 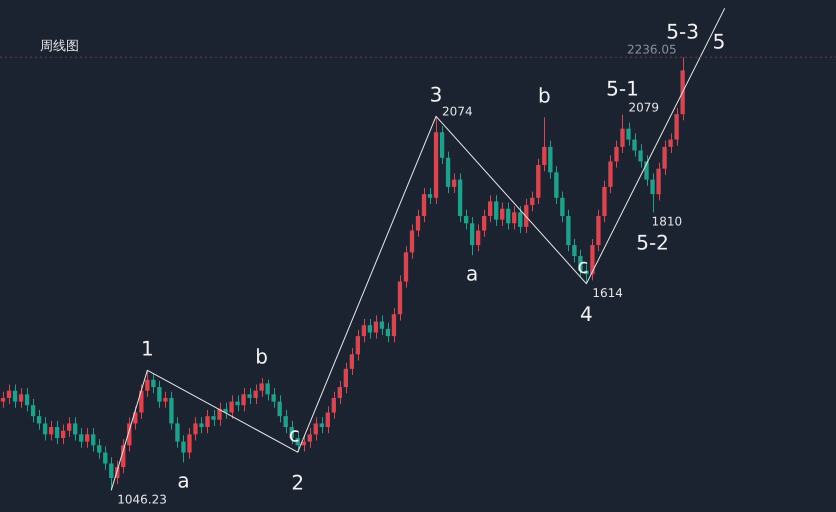 I want to click on annotation: 2079, so click(x=644, y=107).